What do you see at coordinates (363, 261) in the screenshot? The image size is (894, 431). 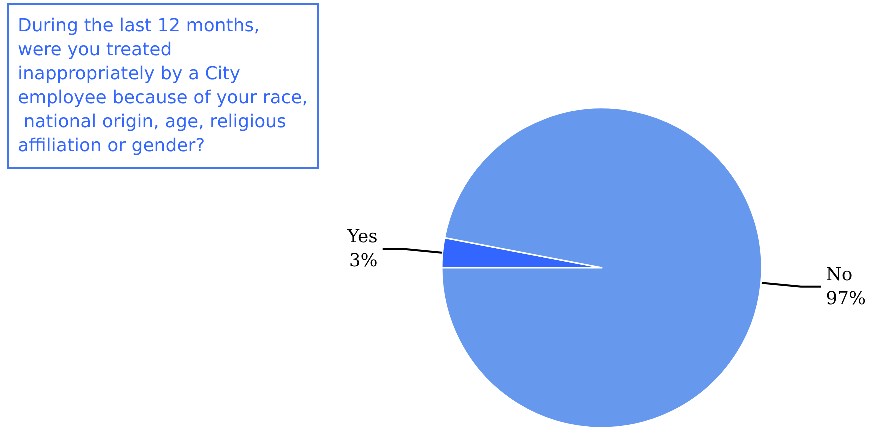 I see `data-label: 3%` at bounding box center [363, 261].